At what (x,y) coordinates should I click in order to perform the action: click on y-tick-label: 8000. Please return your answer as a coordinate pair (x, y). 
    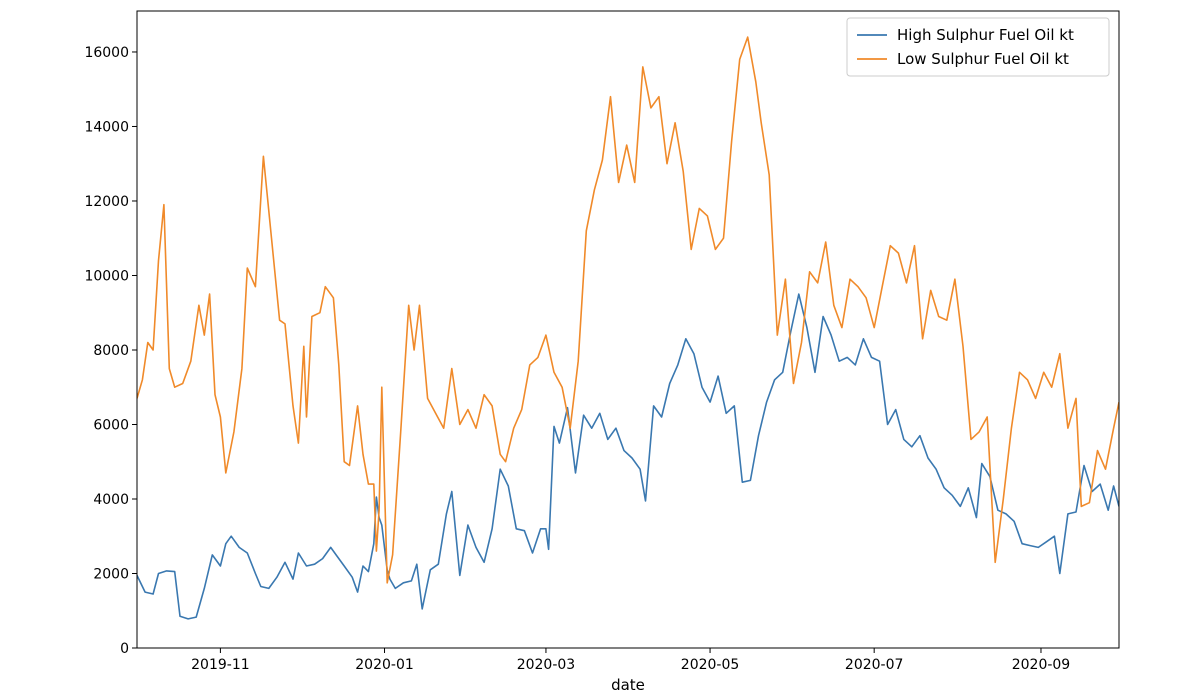
    Looking at the image, I should click on (111, 351).